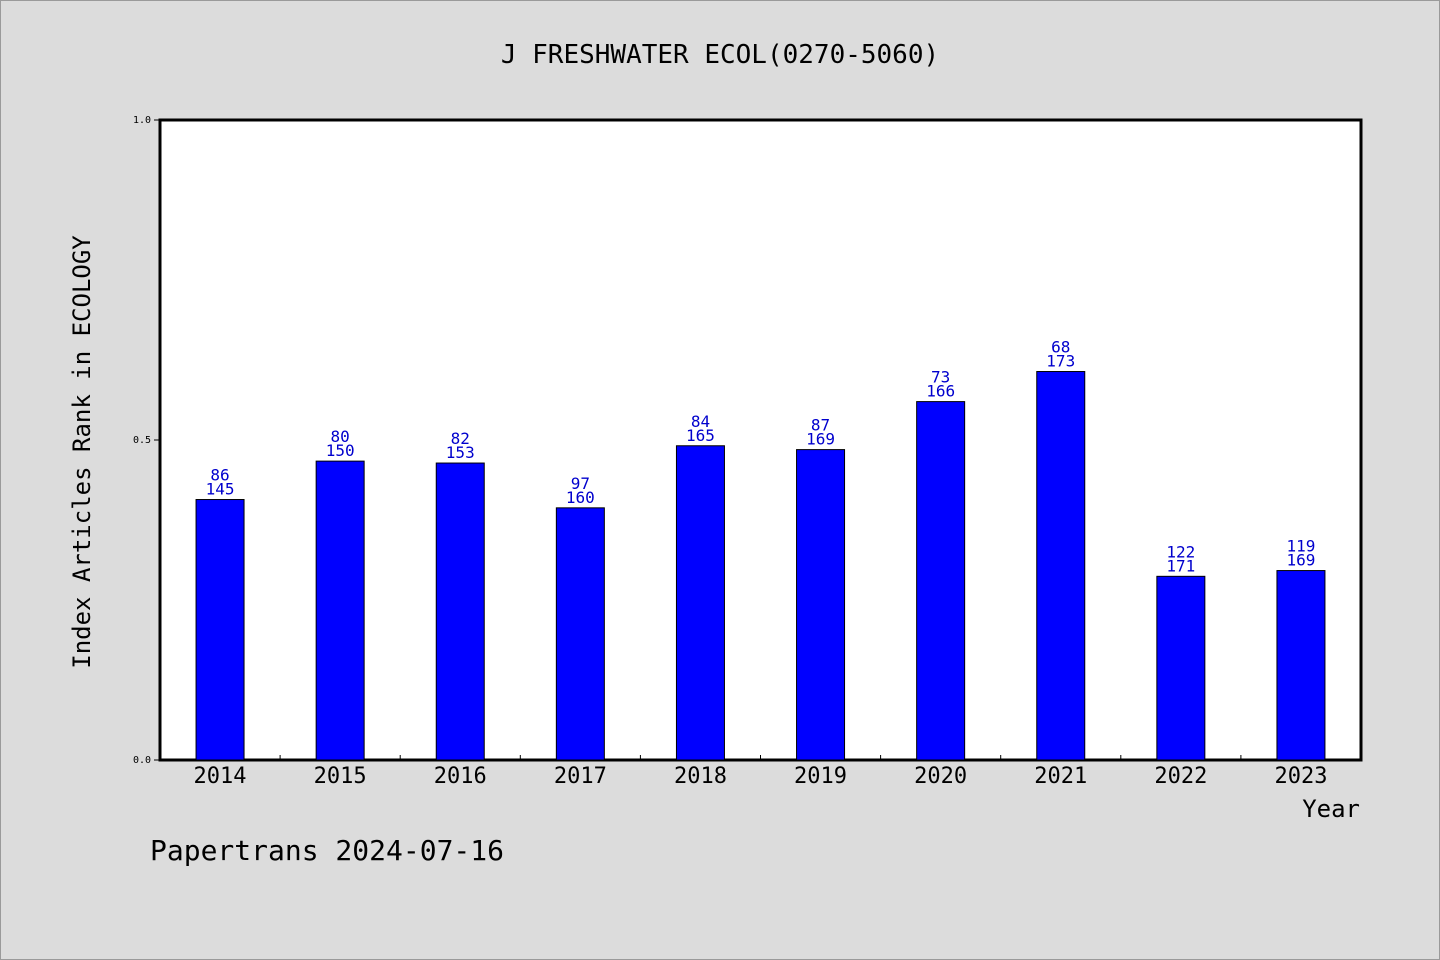 The image size is (1440, 960). I want to click on x-tick-label-2022: 2022, so click(1180, 776).